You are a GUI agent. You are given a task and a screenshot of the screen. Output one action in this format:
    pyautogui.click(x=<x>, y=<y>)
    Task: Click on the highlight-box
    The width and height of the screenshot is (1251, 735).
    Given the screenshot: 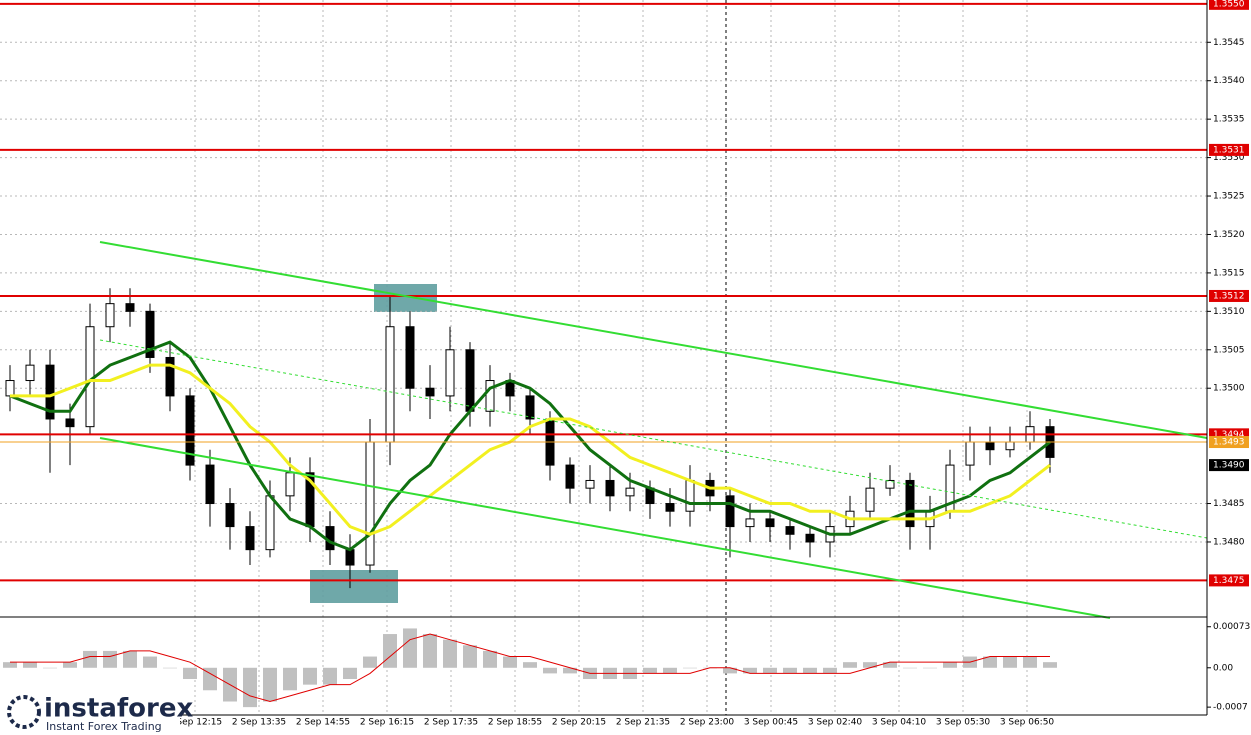 What is the action you would take?
    pyautogui.click(x=354, y=586)
    